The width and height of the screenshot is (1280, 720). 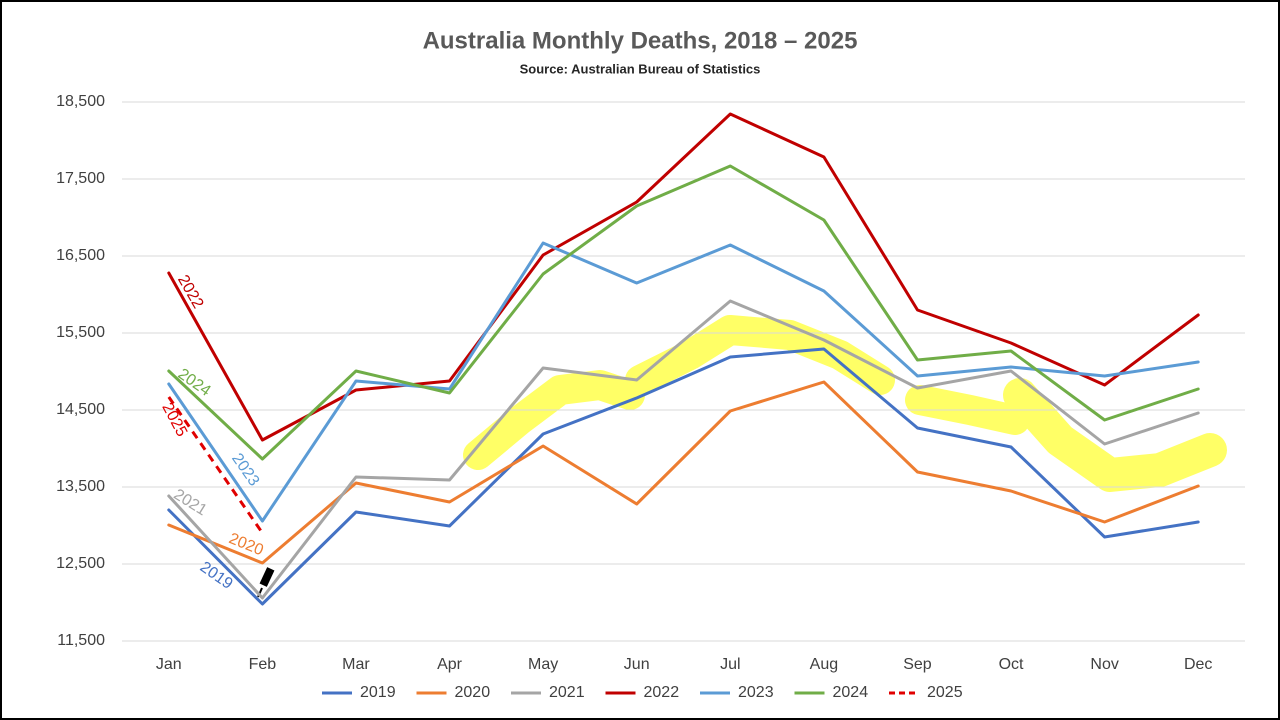 What do you see at coordinates (730, 664) in the screenshot?
I see `x-tick-label: Jul` at bounding box center [730, 664].